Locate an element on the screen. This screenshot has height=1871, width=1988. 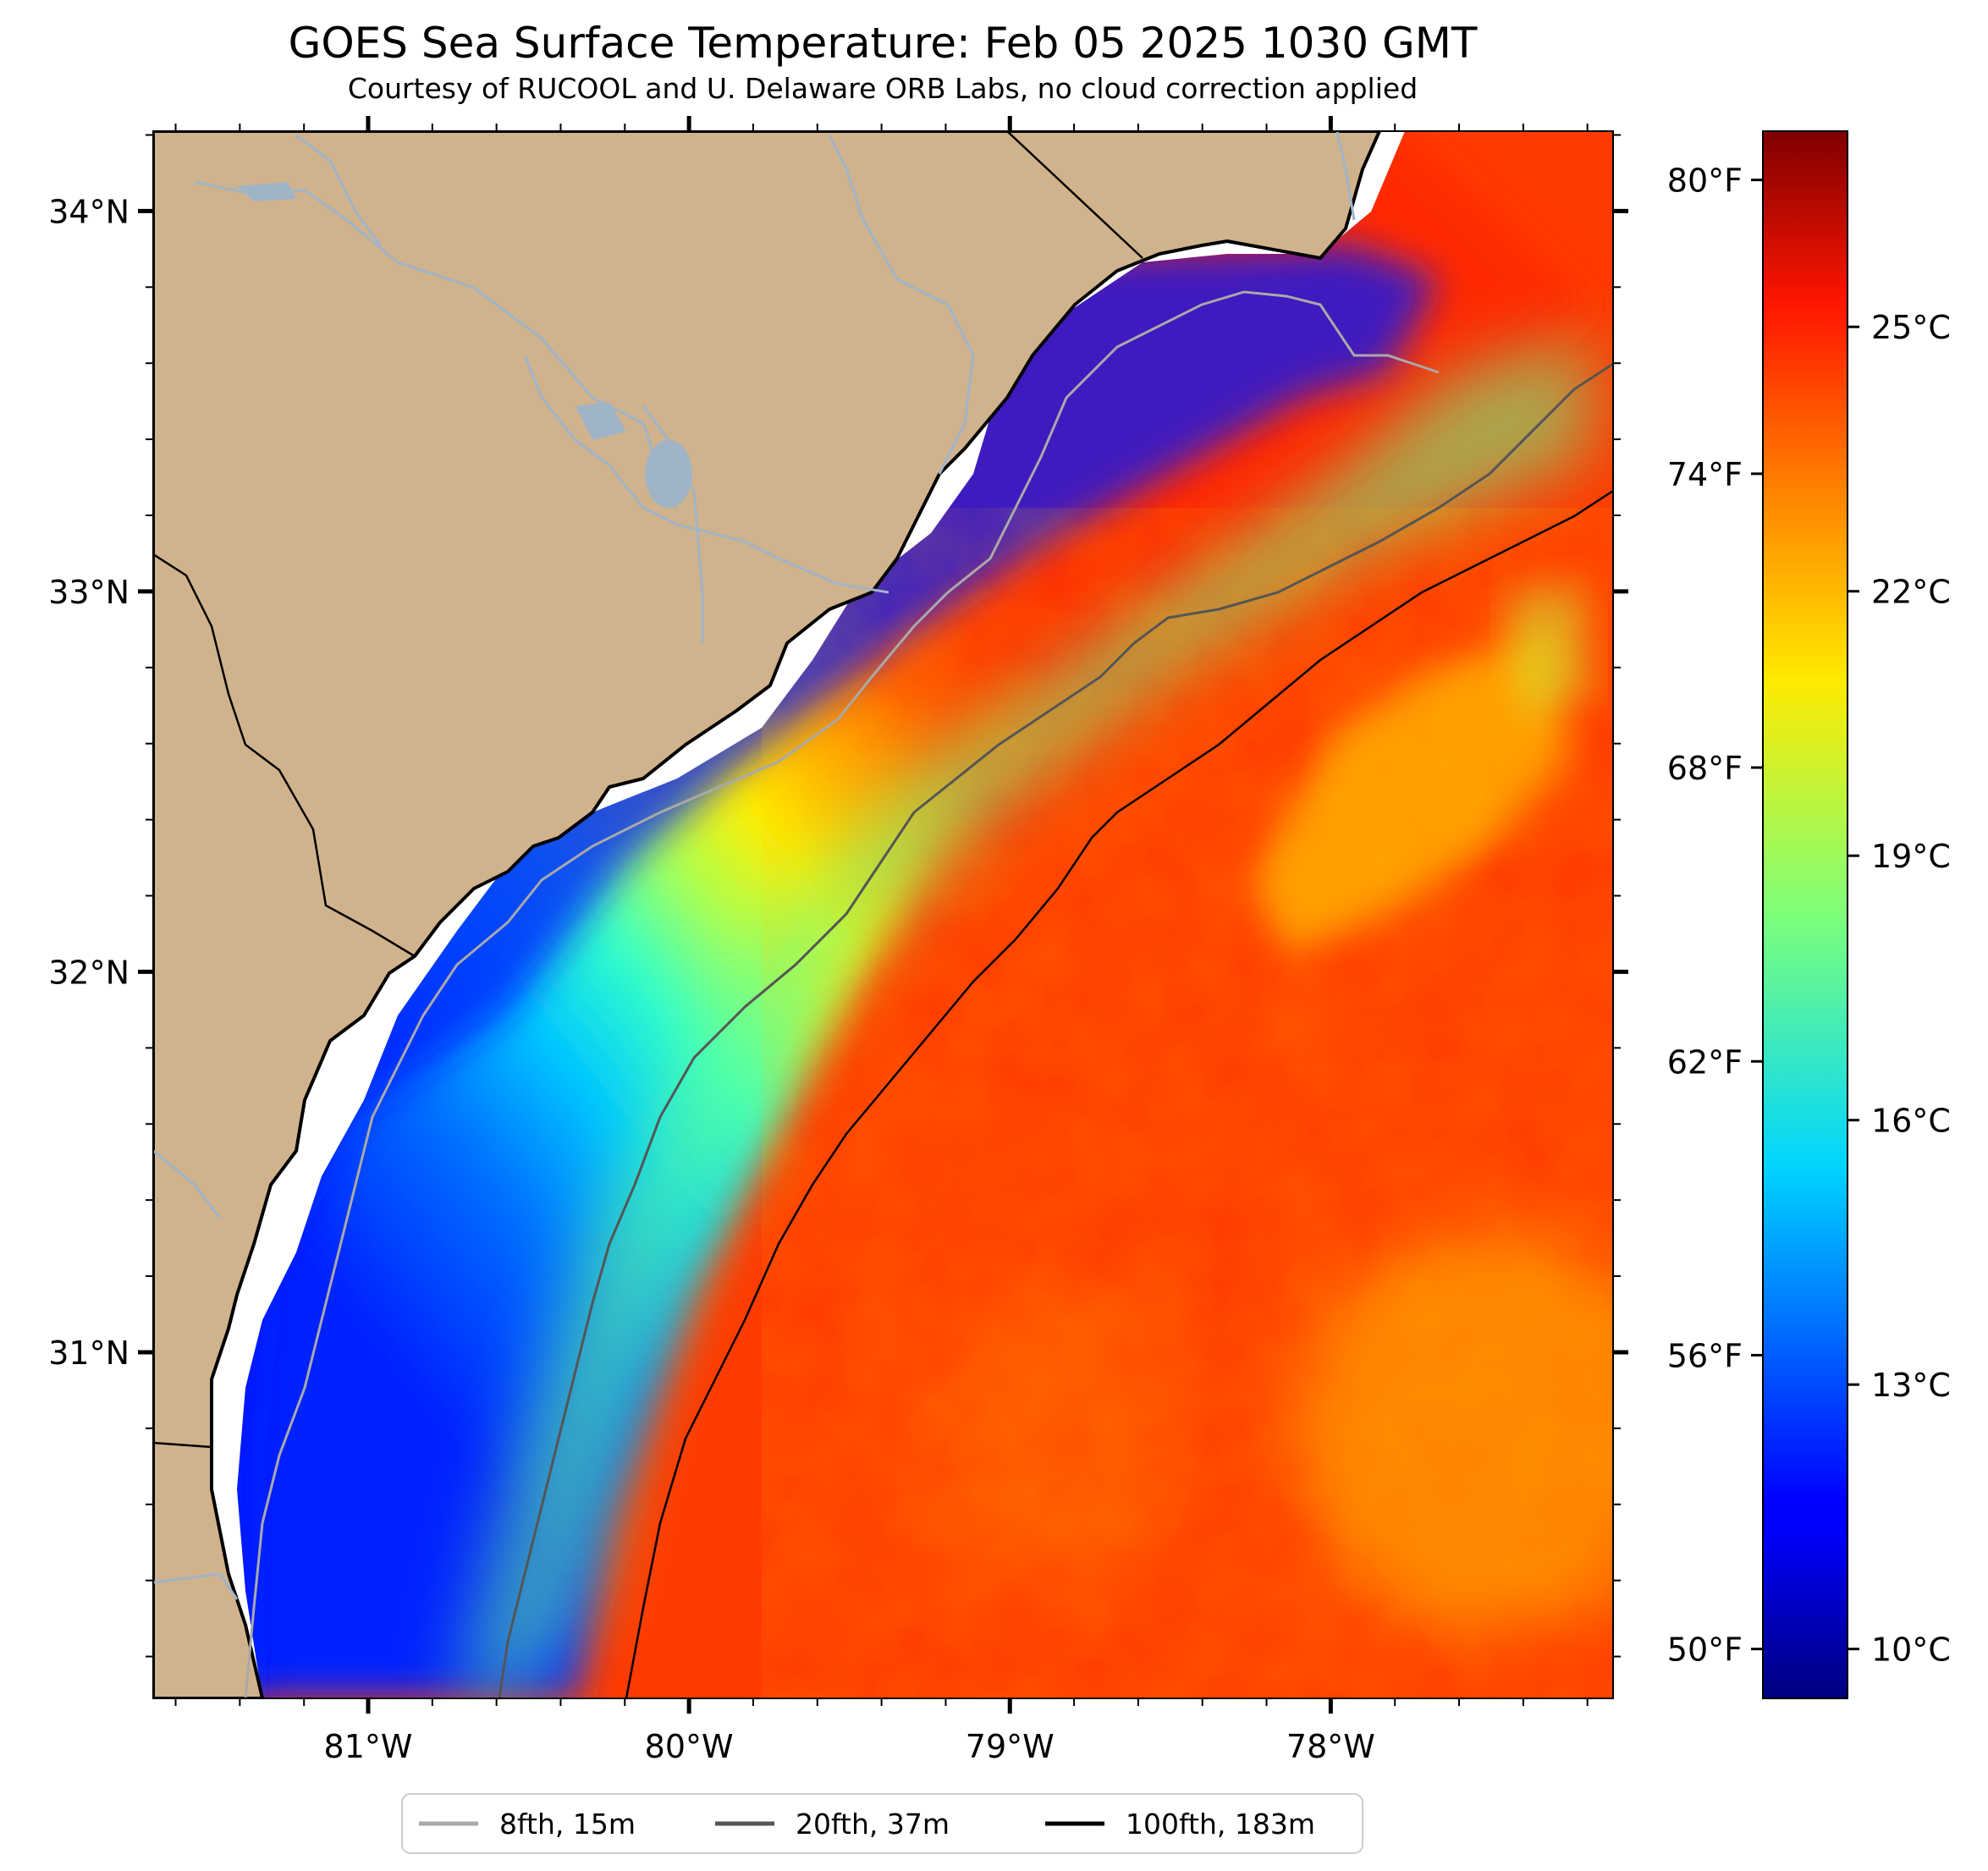
lat-tick-label: 33°N is located at coordinates (88, 593).